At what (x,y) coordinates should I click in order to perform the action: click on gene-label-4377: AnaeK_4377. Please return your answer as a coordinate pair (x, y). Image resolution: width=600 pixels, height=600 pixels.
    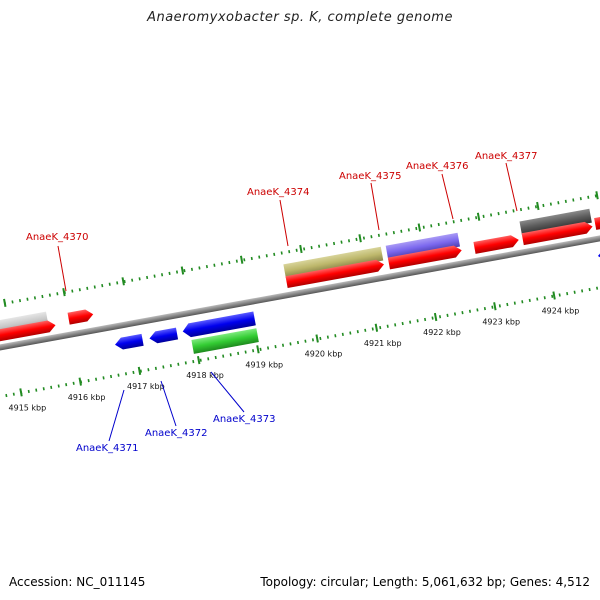
    Looking at the image, I should click on (506, 156).